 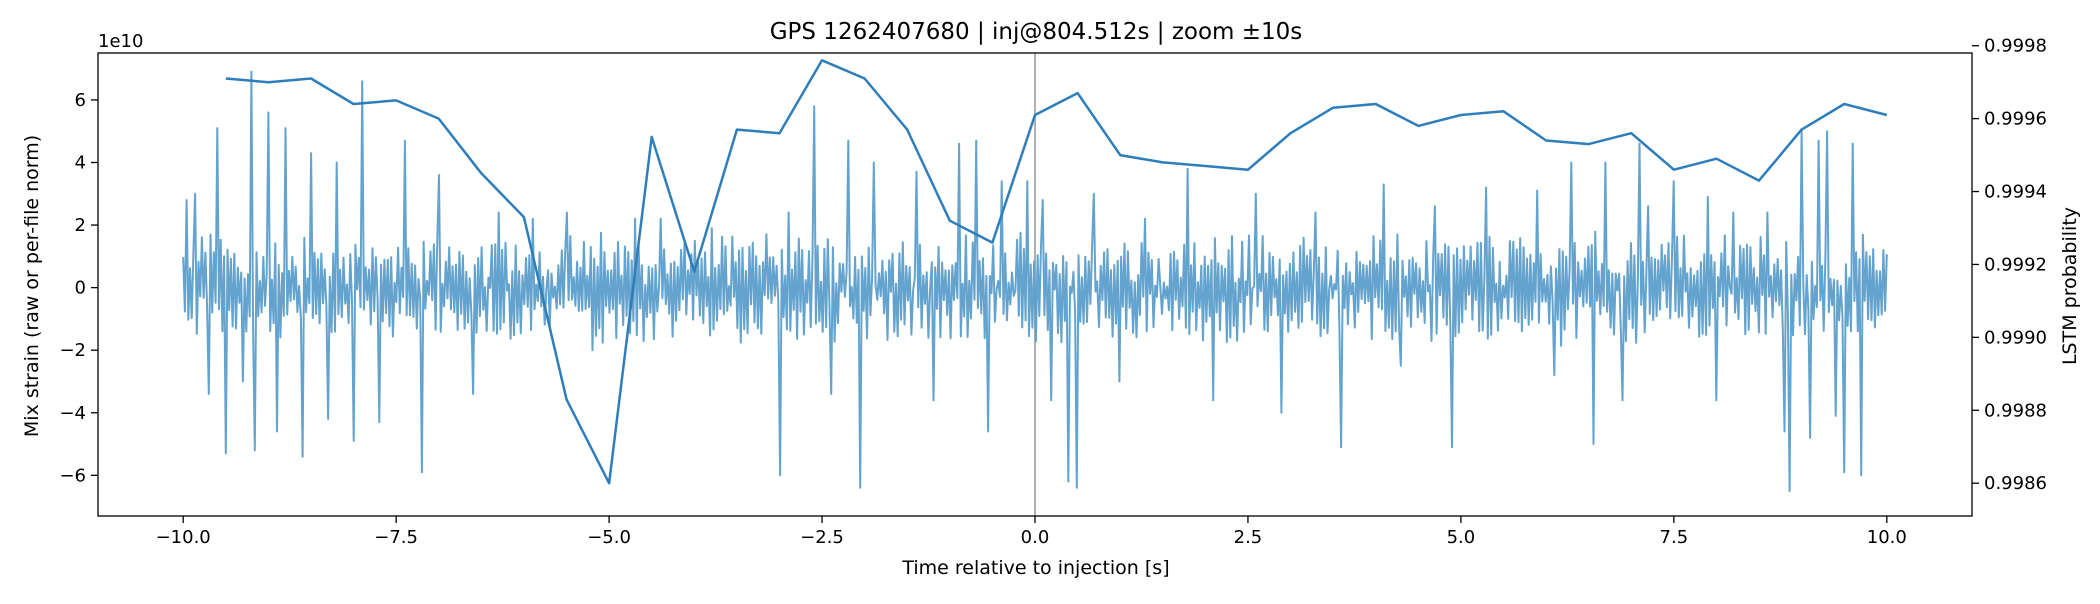 I want to click on y-axis-right-label: LSTM probability, so click(x=2070, y=286).